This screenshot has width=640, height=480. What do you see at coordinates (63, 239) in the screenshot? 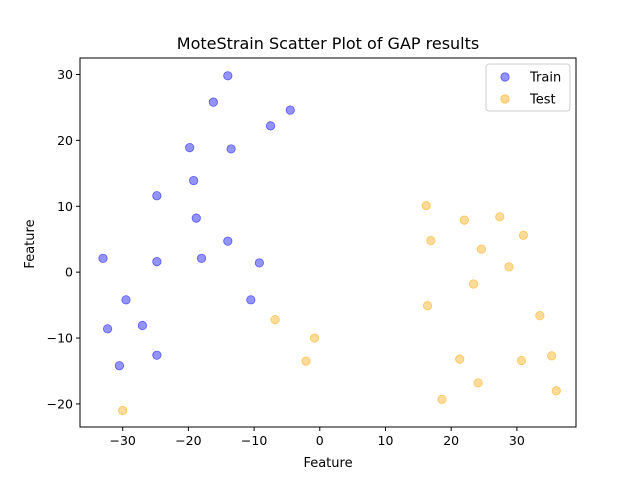
I see `y-axis: −20 −10 0 10 20 30` at bounding box center [63, 239].